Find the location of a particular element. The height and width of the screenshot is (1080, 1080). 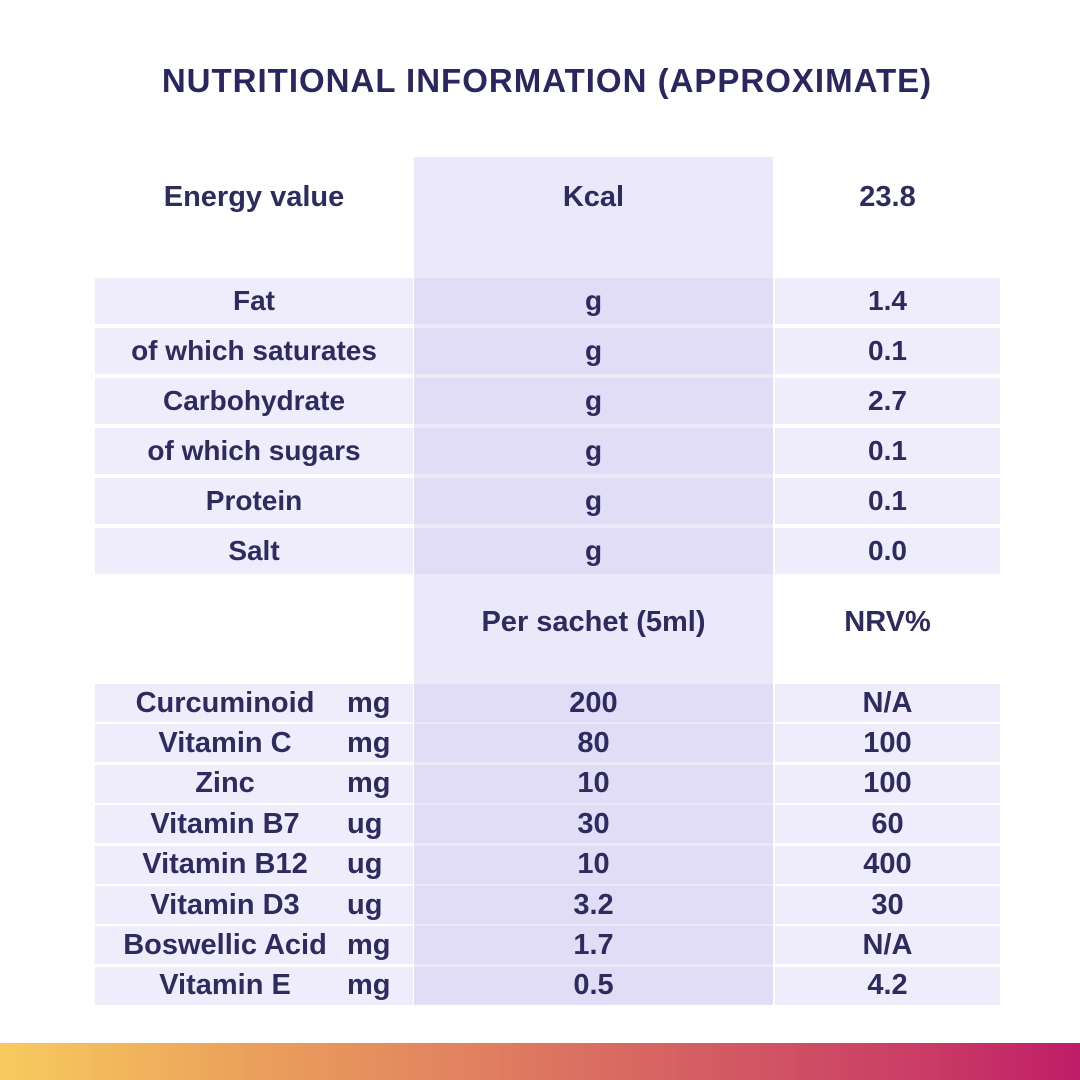

micronutrient-row: Vitamin D3 ug 3.2 30 is located at coordinates (547, 905).